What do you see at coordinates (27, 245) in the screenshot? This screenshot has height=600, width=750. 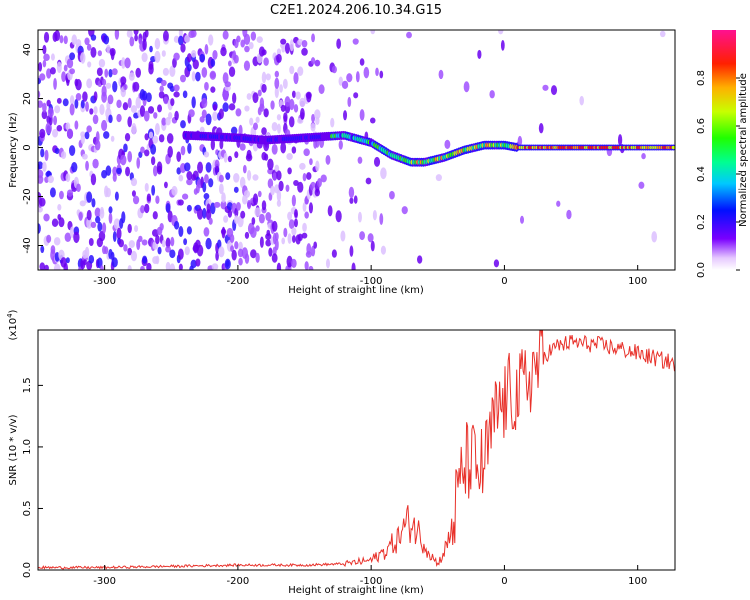 I see `y-tick-label: -40` at bounding box center [27, 245].